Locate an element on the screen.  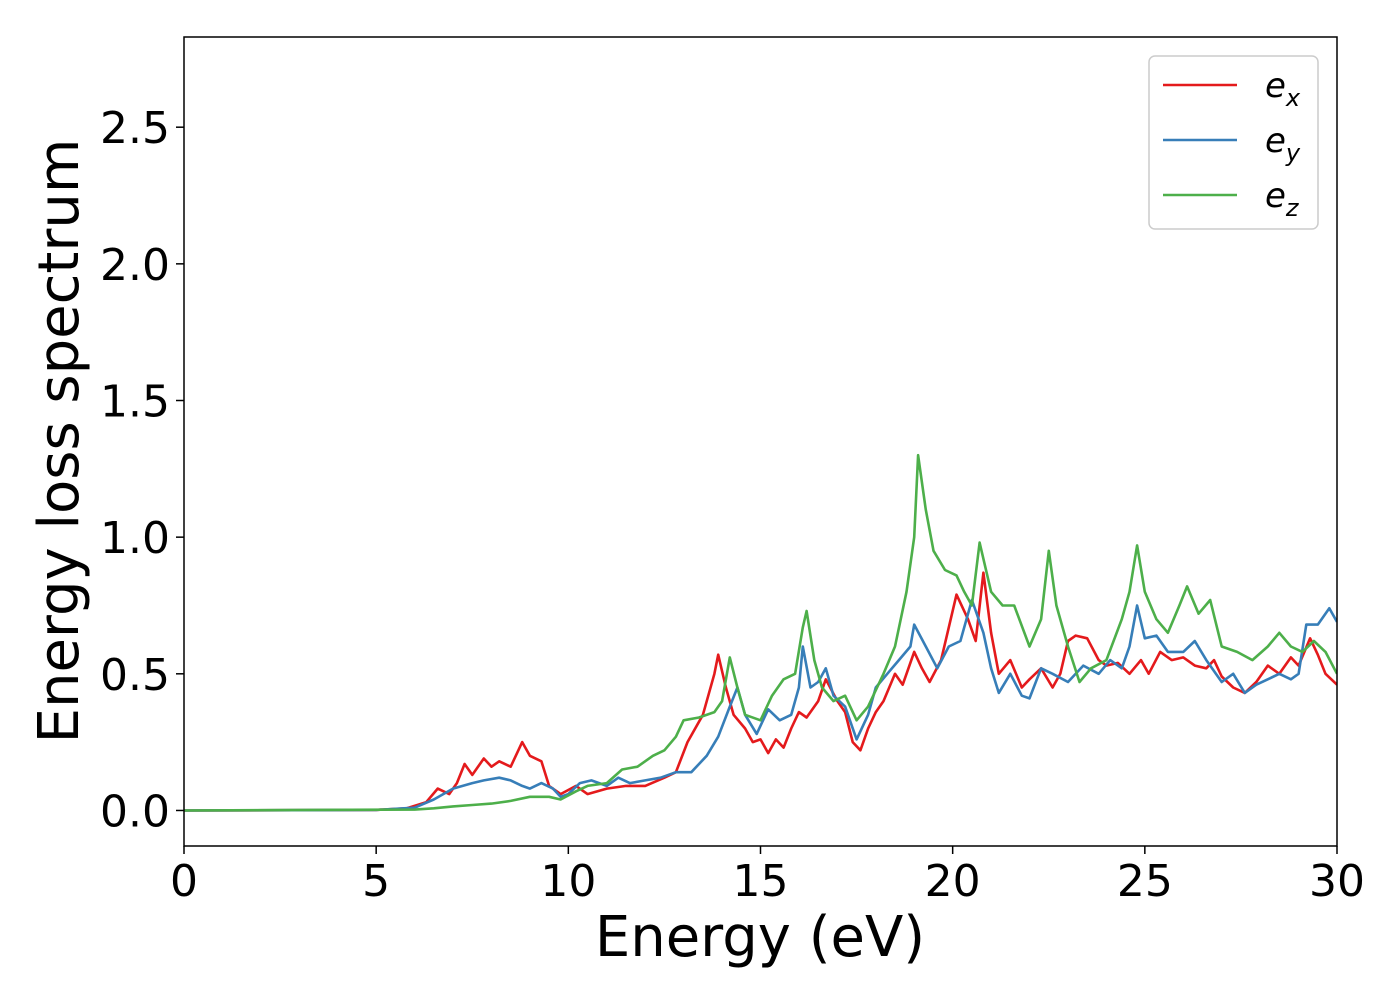
x-tick-label: 30 is located at coordinates (1337, 881).